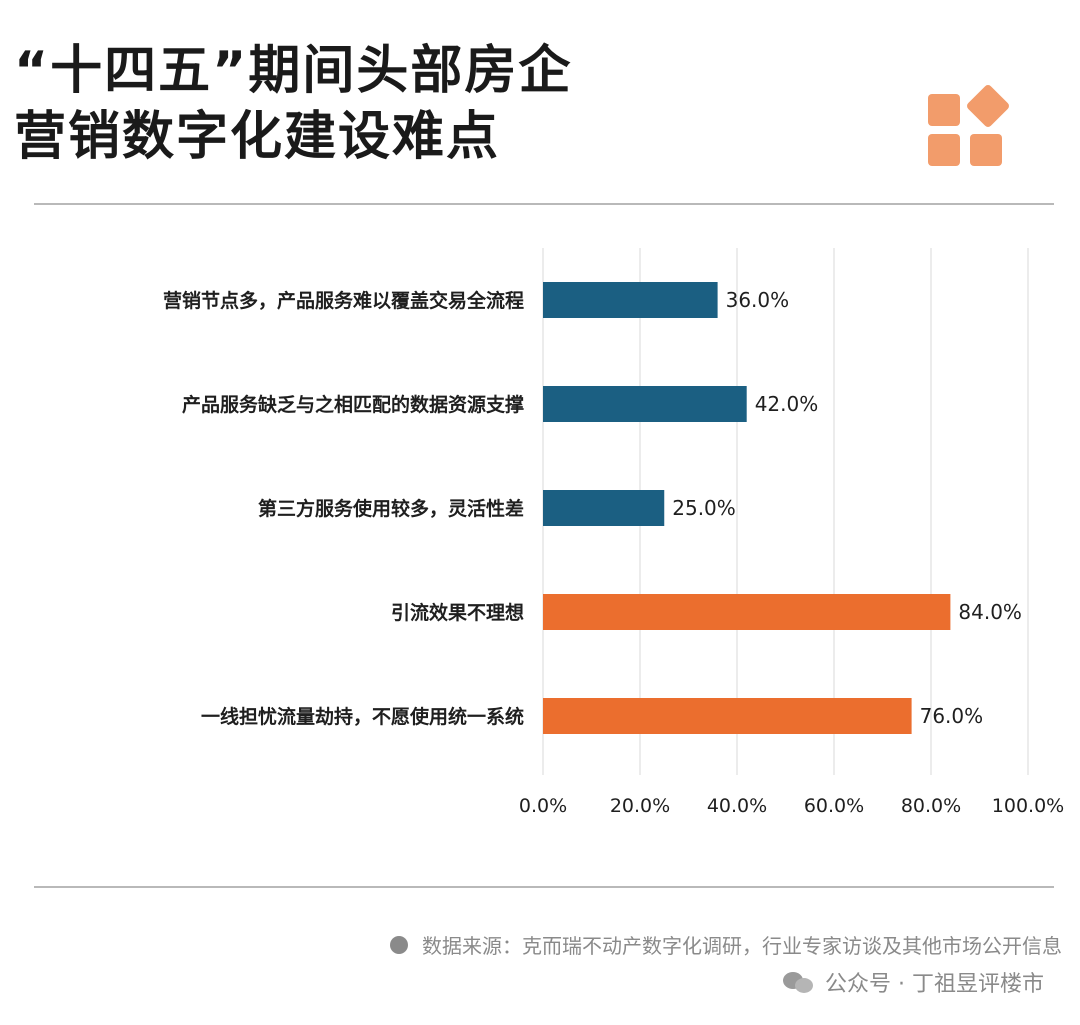 The width and height of the screenshot is (1080, 1025). I want to click on source-text: 数据来源：克而瑞不动产数字化调研，行业专家访谈及其他市场公开信息, so click(742, 946).